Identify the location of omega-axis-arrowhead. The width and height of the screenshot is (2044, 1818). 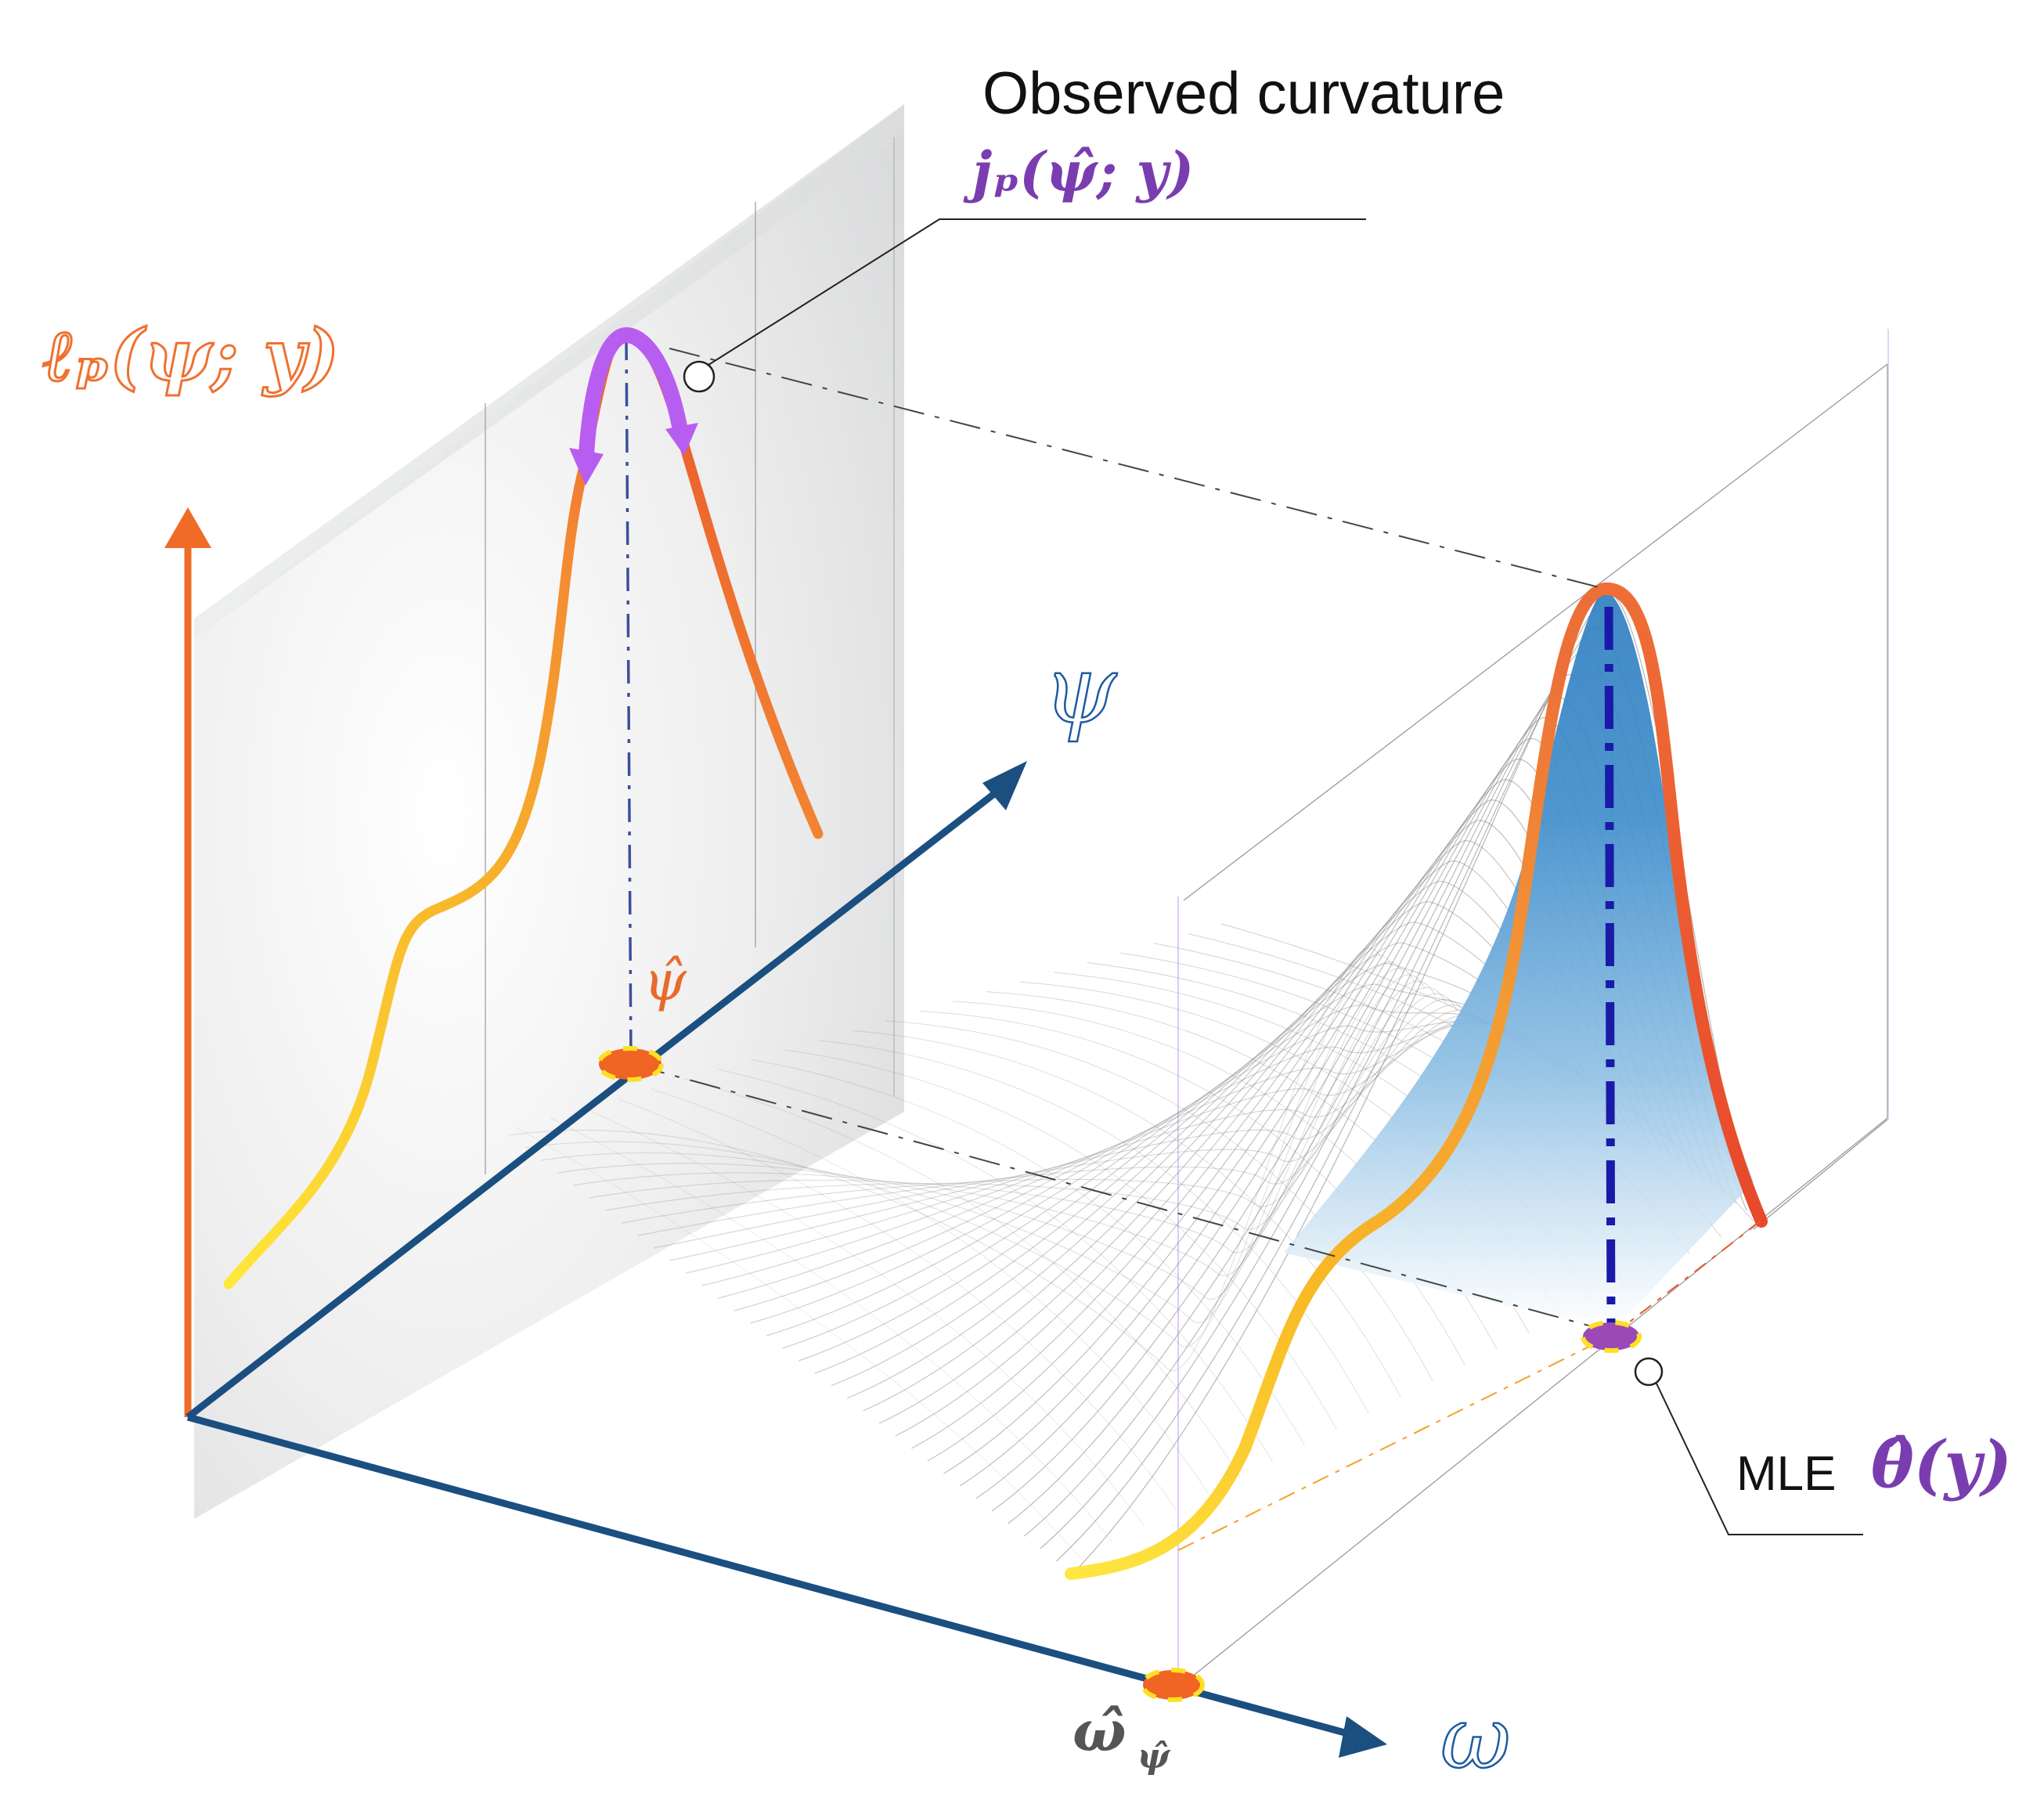
(1363, 1737).